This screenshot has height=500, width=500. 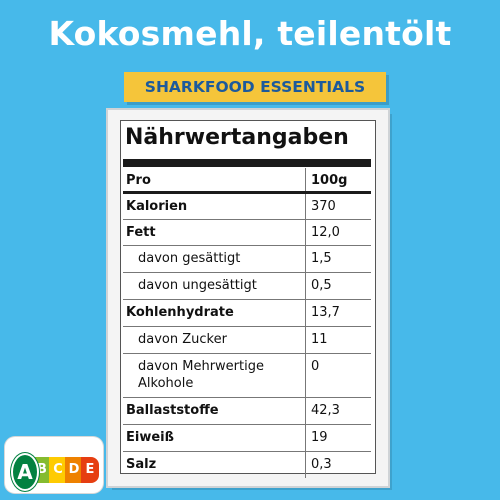 What do you see at coordinates (255, 87) in the screenshot?
I see `brand-label: SHARKFOOD ESSENTIALS` at bounding box center [255, 87].